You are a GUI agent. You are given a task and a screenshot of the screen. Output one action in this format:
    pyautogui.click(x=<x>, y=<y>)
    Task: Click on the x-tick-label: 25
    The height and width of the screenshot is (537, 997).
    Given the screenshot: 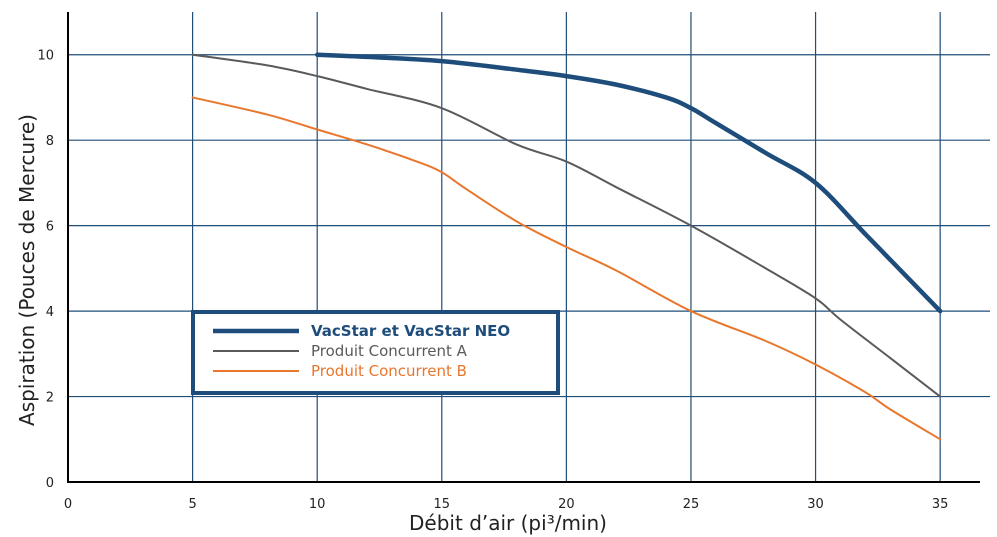 What is the action you would take?
    pyautogui.click(x=691, y=504)
    